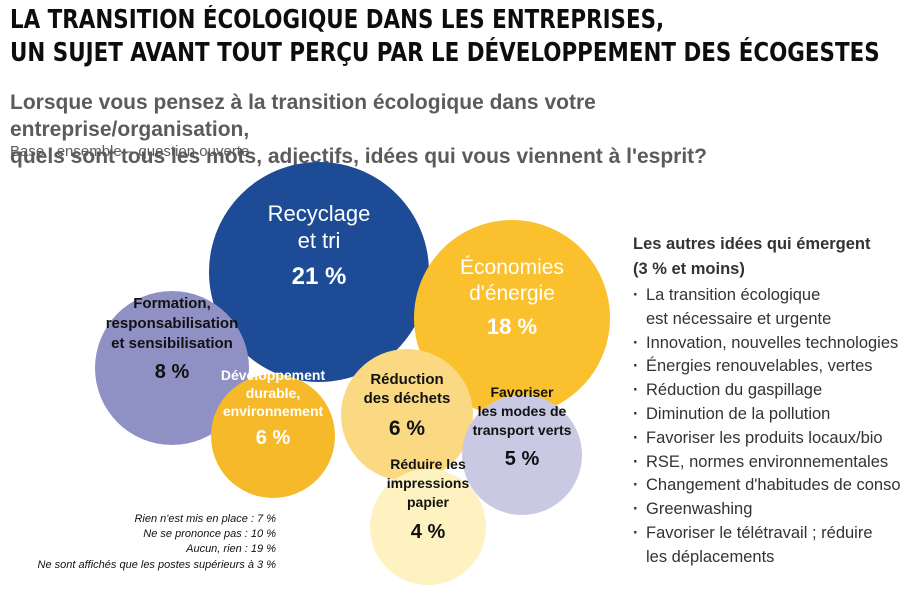 This screenshot has width=916, height=591. What do you see at coordinates (205, 519) in the screenshot?
I see `footnote-line: Rien n'est mis en place : 7 %` at bounding box center [205, 519].